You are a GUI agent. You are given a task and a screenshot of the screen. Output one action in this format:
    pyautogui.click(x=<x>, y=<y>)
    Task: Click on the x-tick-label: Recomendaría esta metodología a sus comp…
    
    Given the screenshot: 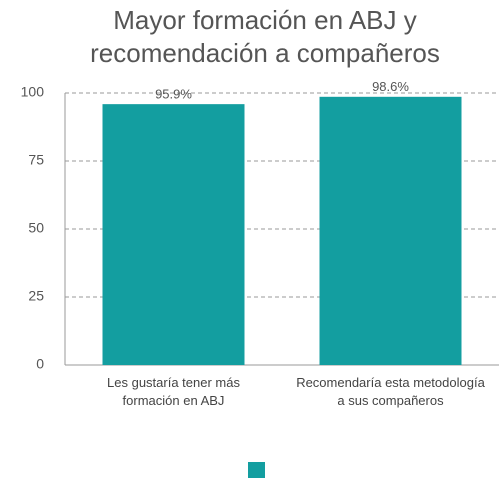 What is the action you would take?
    pyautogui.click(x=390, y=391)
    